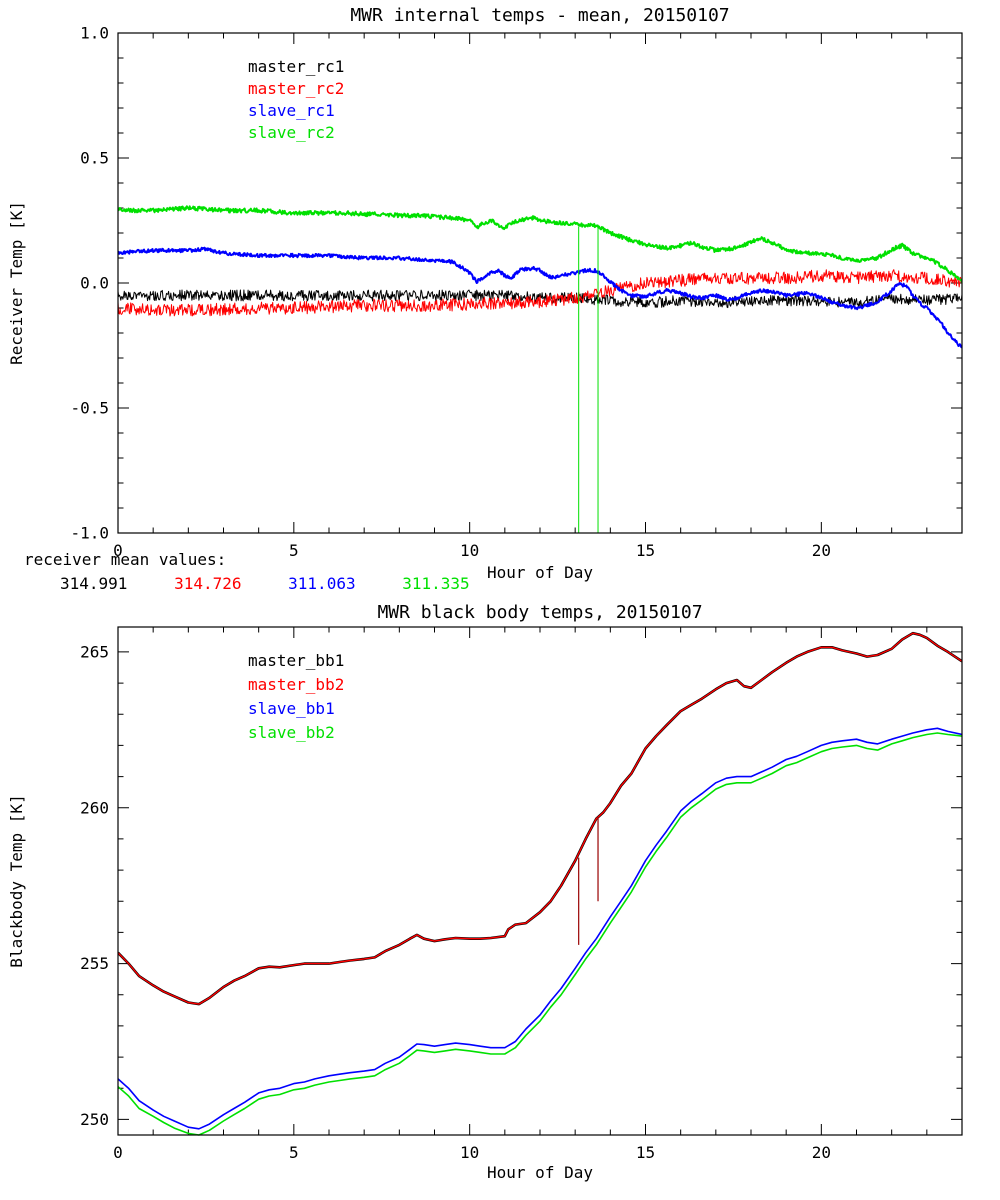 The image size is (1000, 1200). I want to click on y-tick-label: 1.0, so click(94, 33).